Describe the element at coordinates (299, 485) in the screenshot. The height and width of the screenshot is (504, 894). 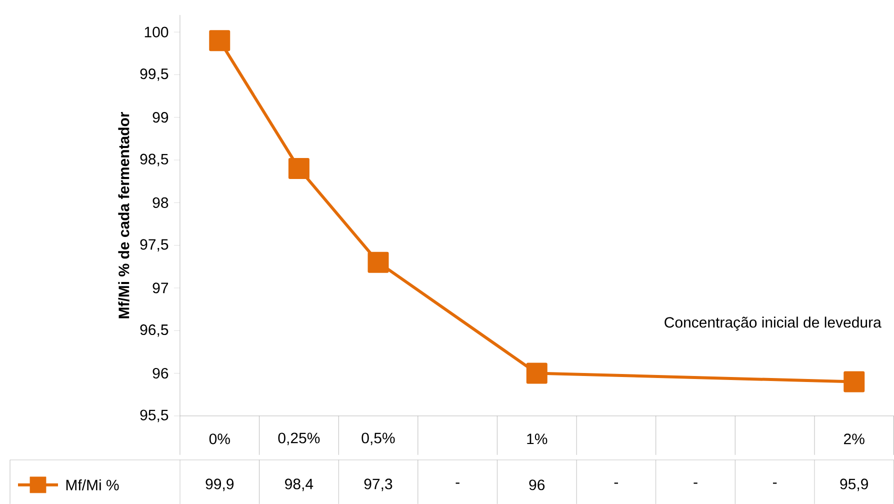
I see `data-label: 98,4` at that location.